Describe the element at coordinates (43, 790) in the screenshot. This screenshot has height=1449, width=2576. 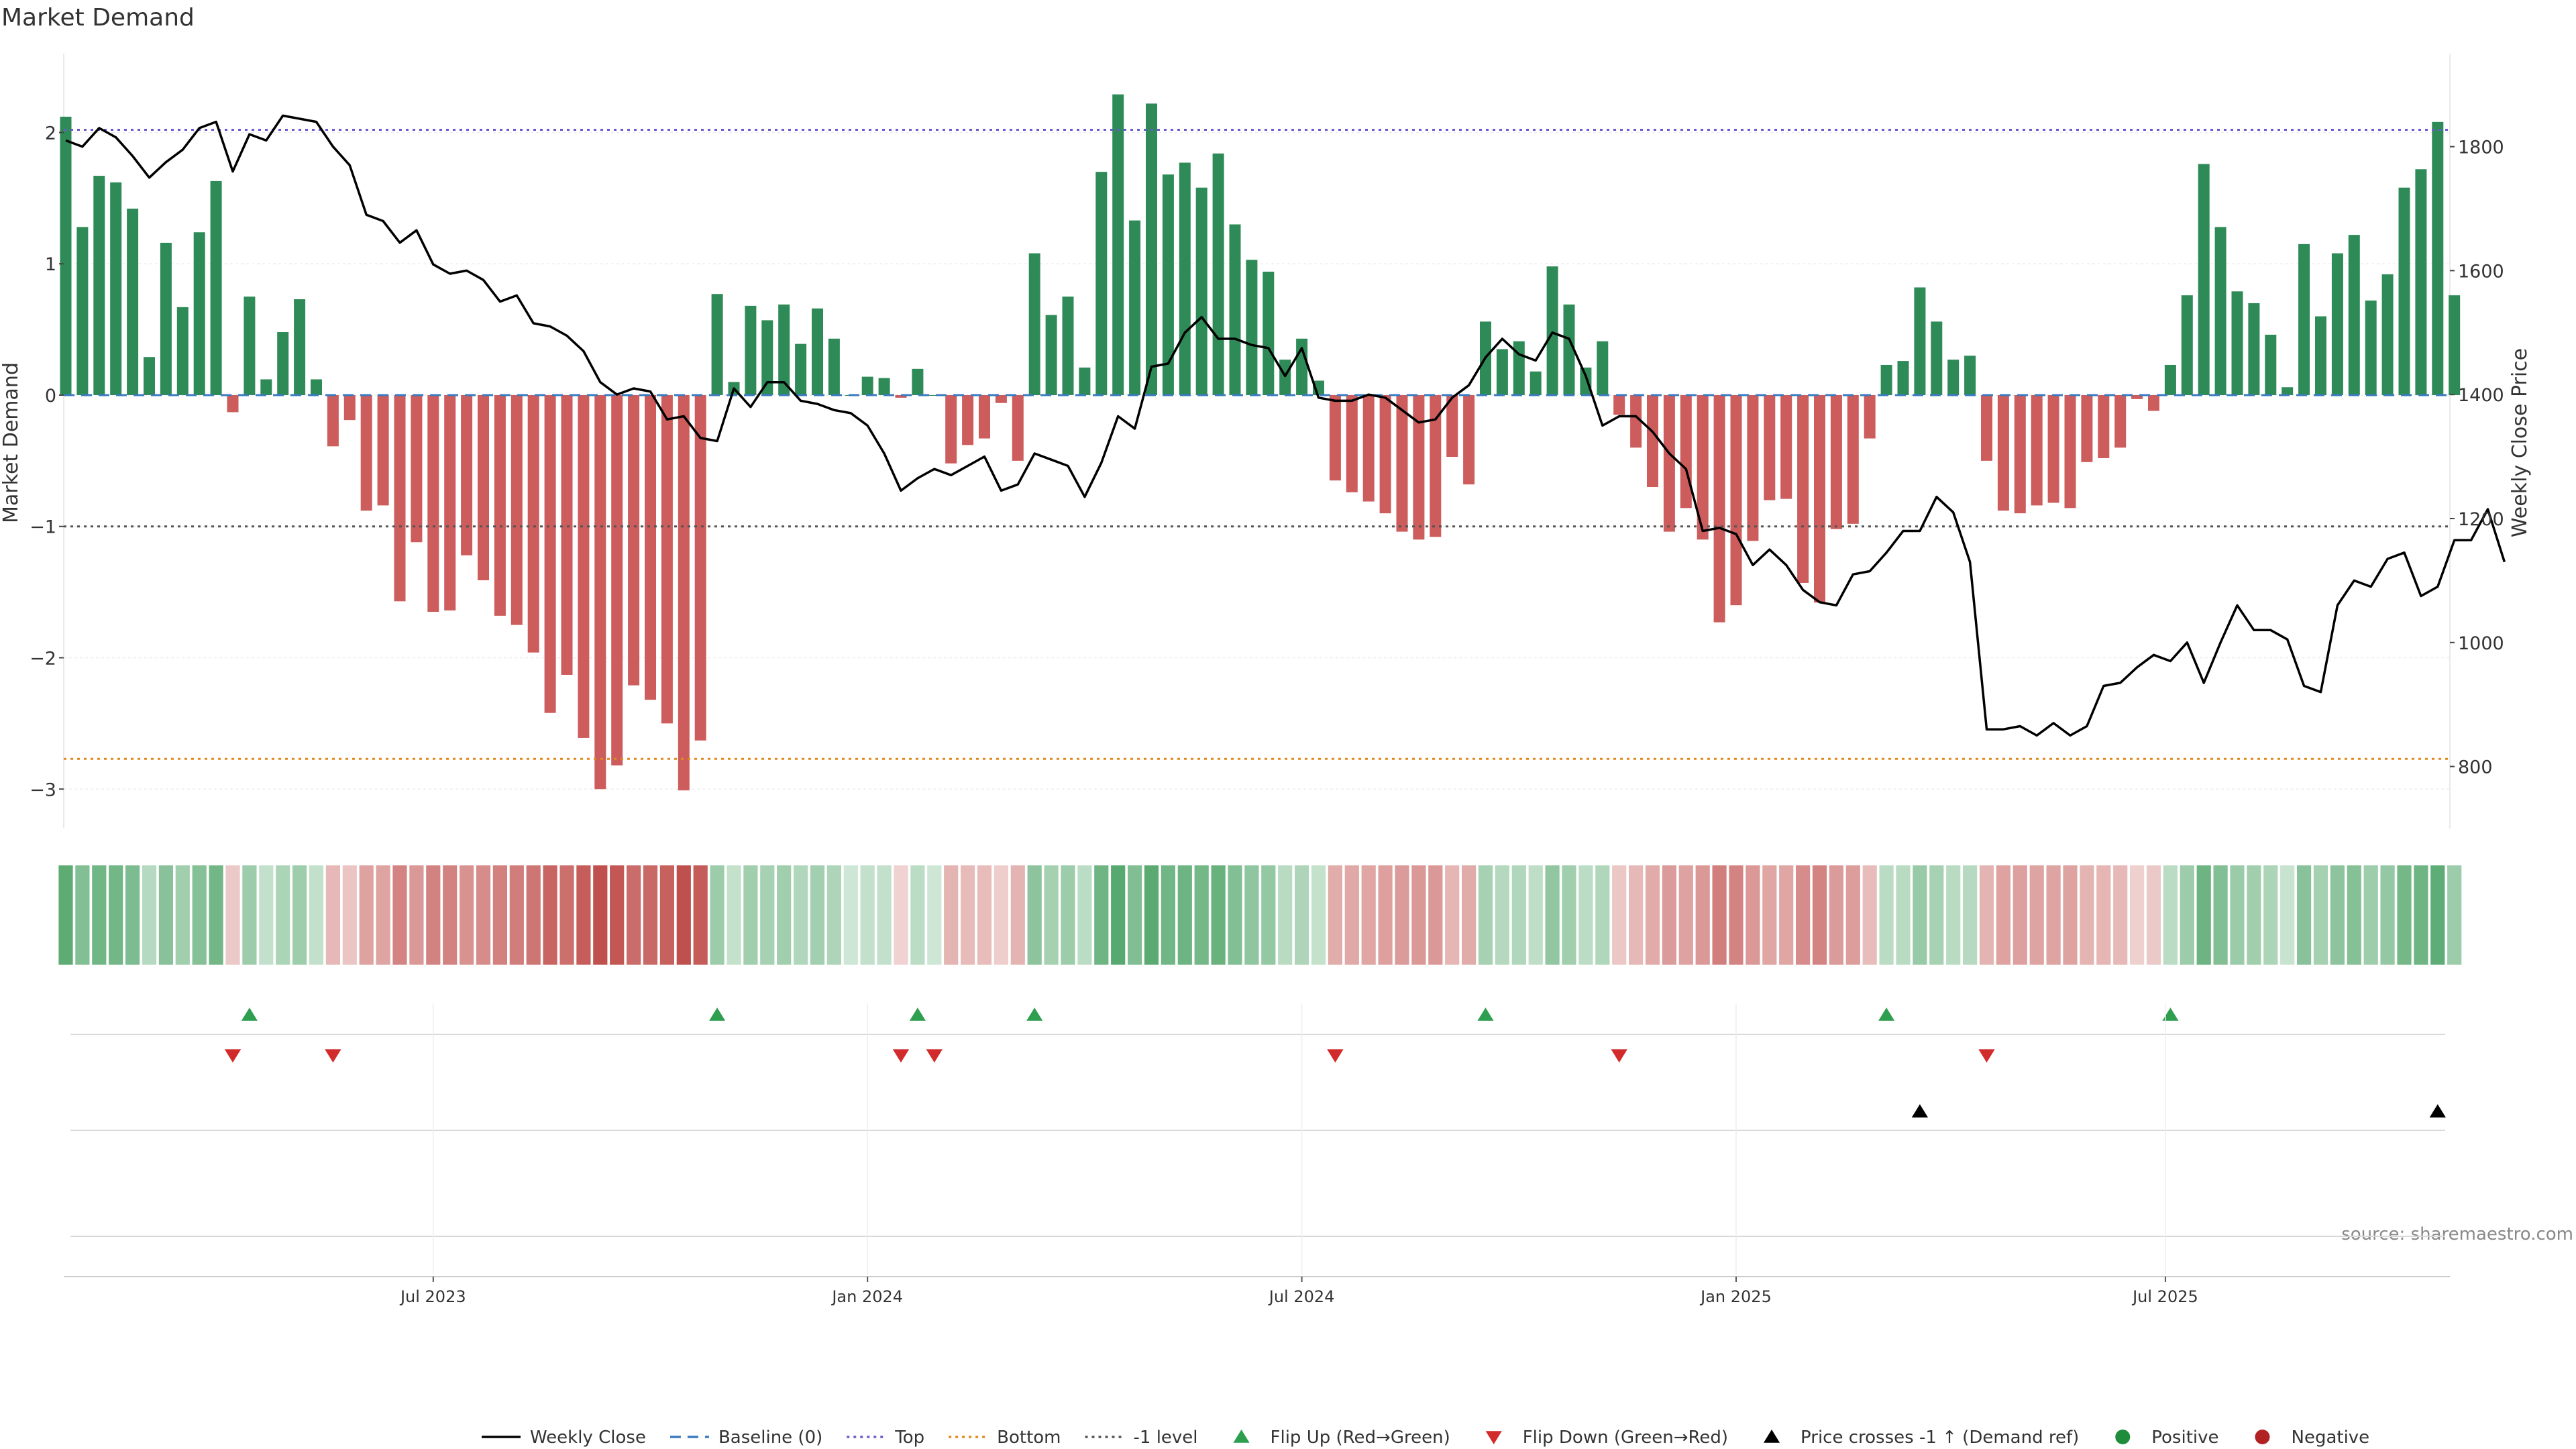
I see `y-tick-label: −3` at that location.